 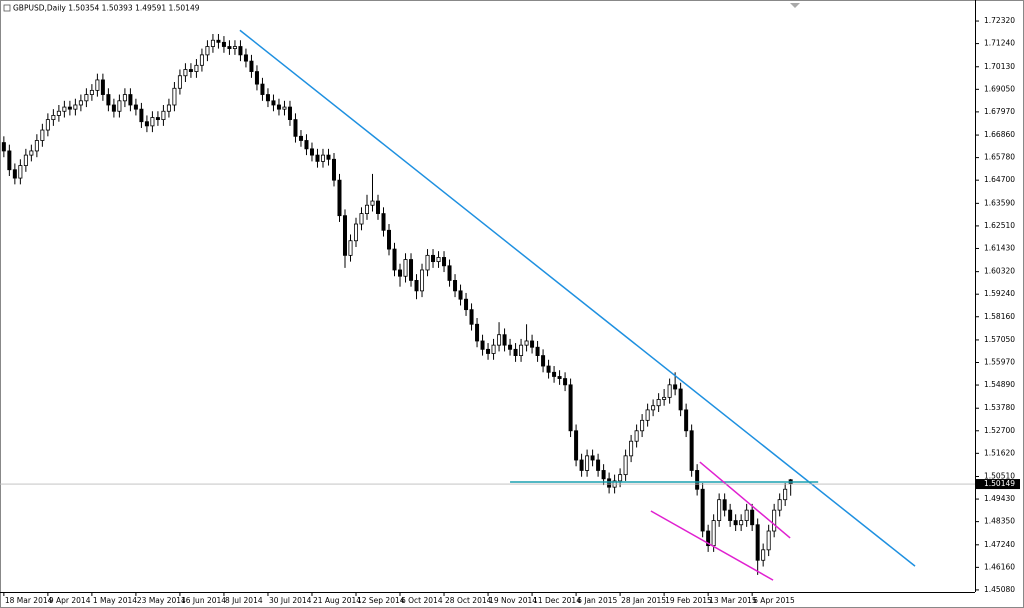 What do you see at coordinates (745, 500) in the screenshot?
I see `trend-line` at bounding box center [745, 500].